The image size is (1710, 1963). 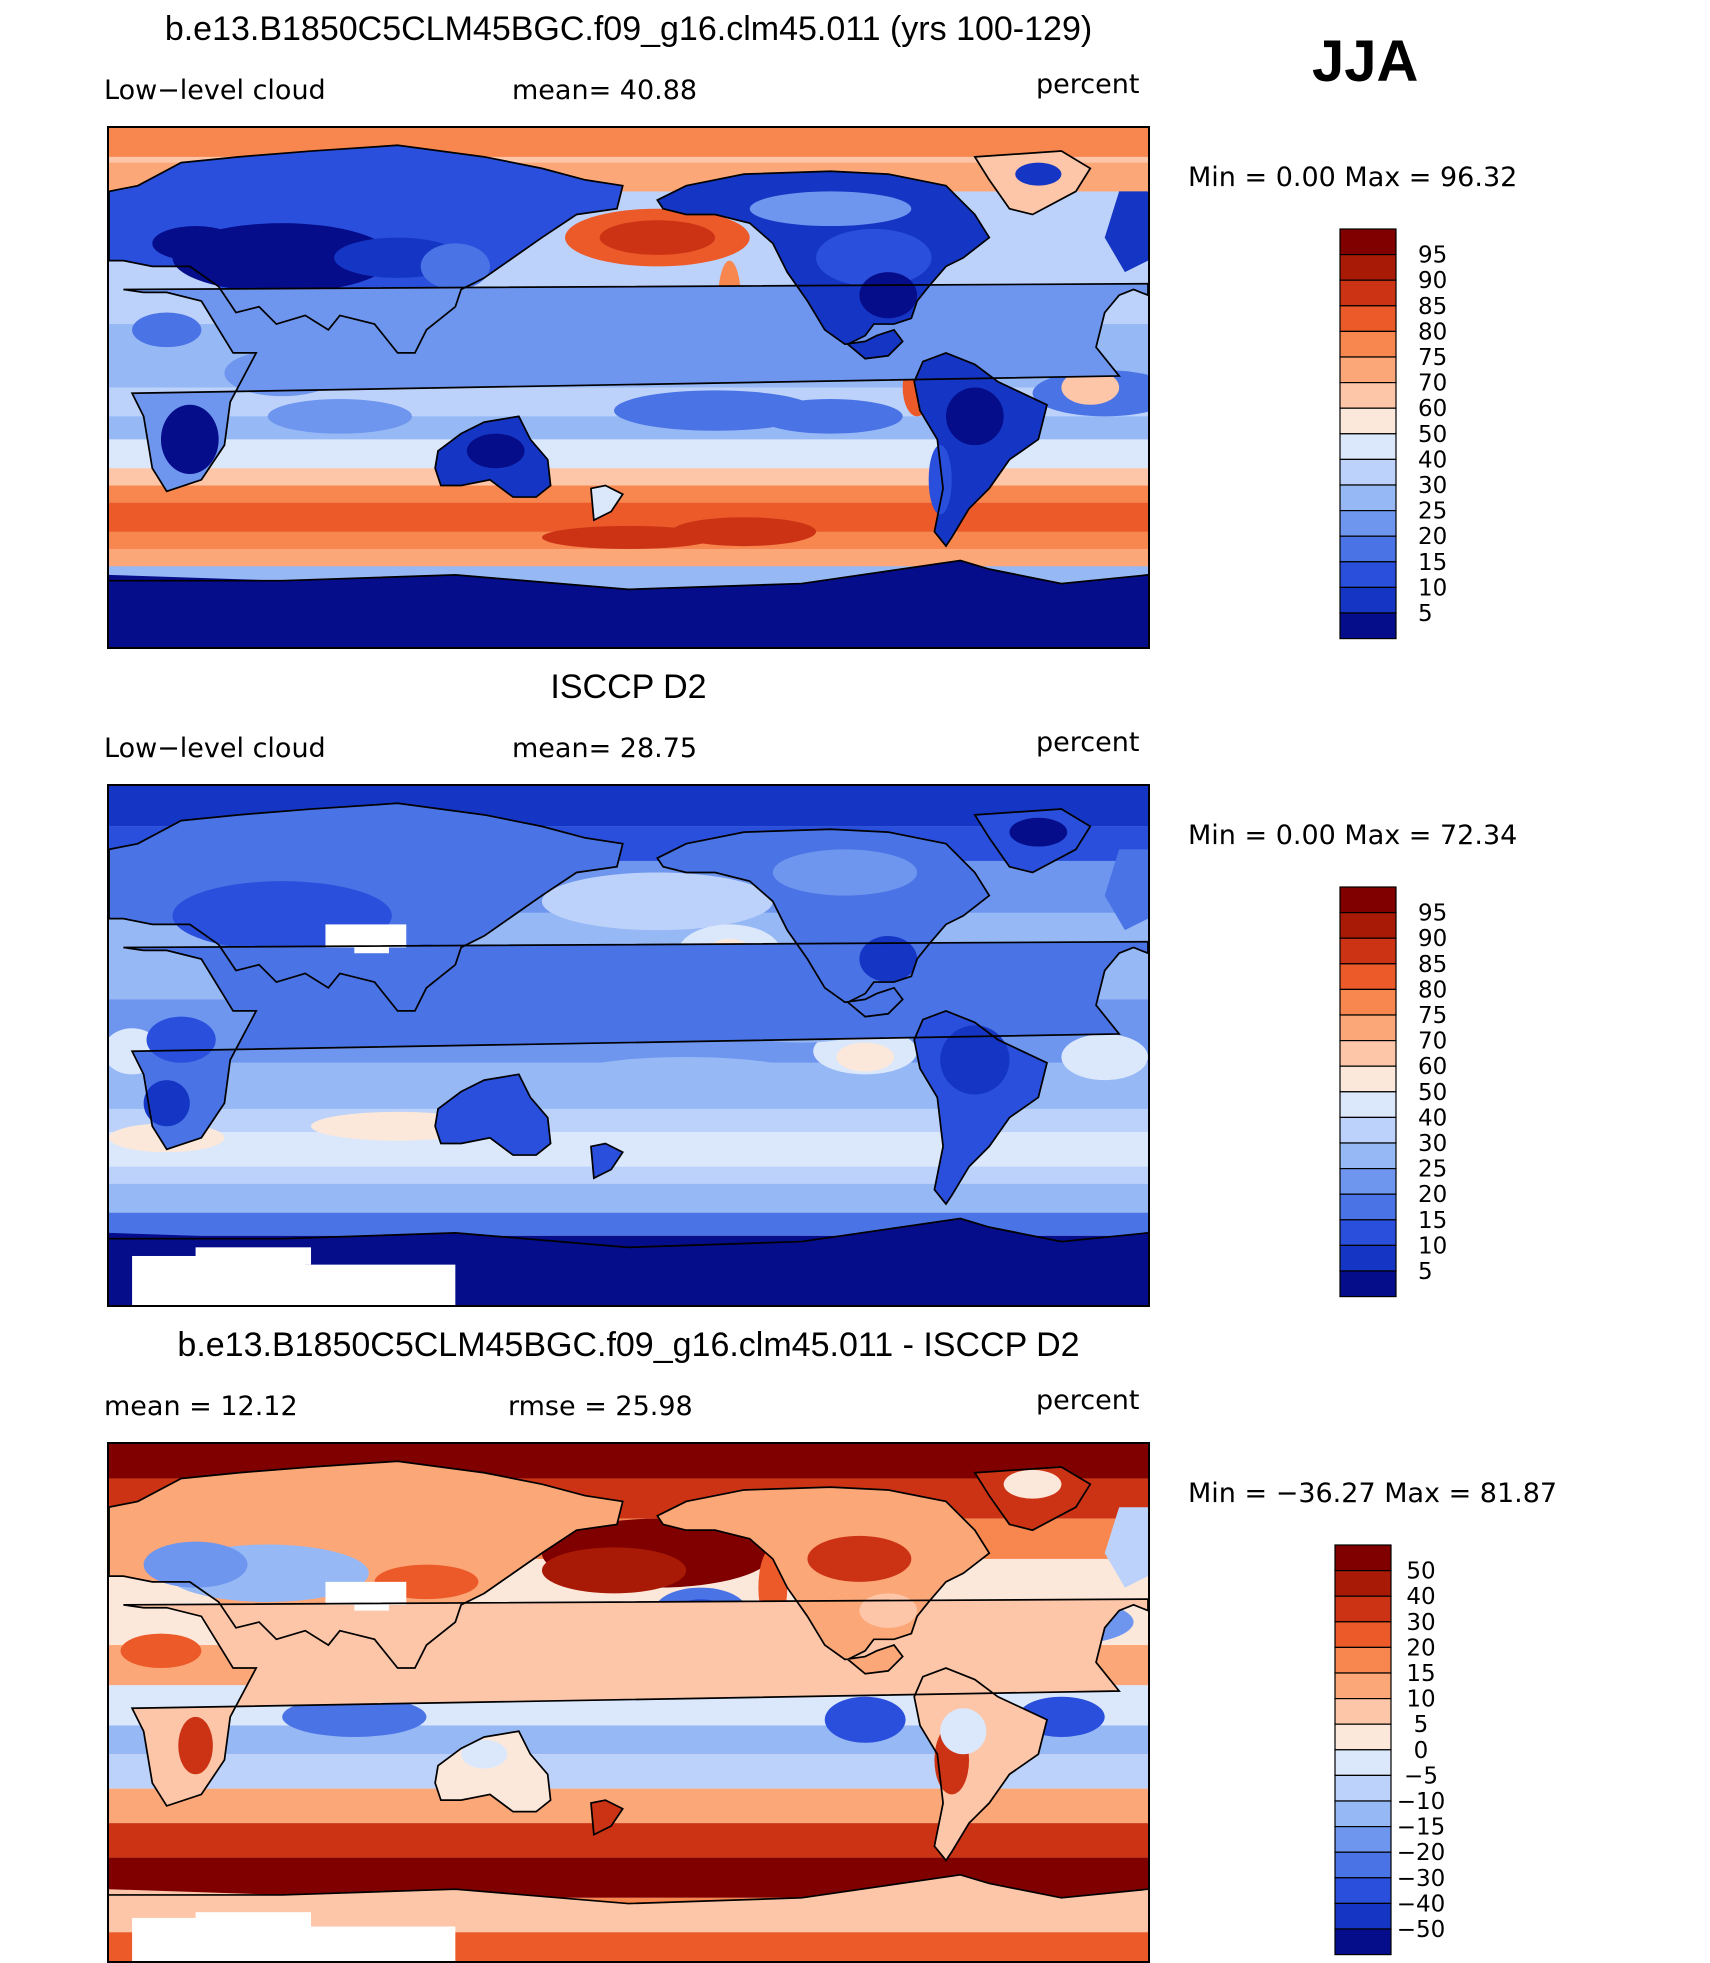 I want to click on panel-1-variable-label: Low−level cloud, so click(x=215, y=90).